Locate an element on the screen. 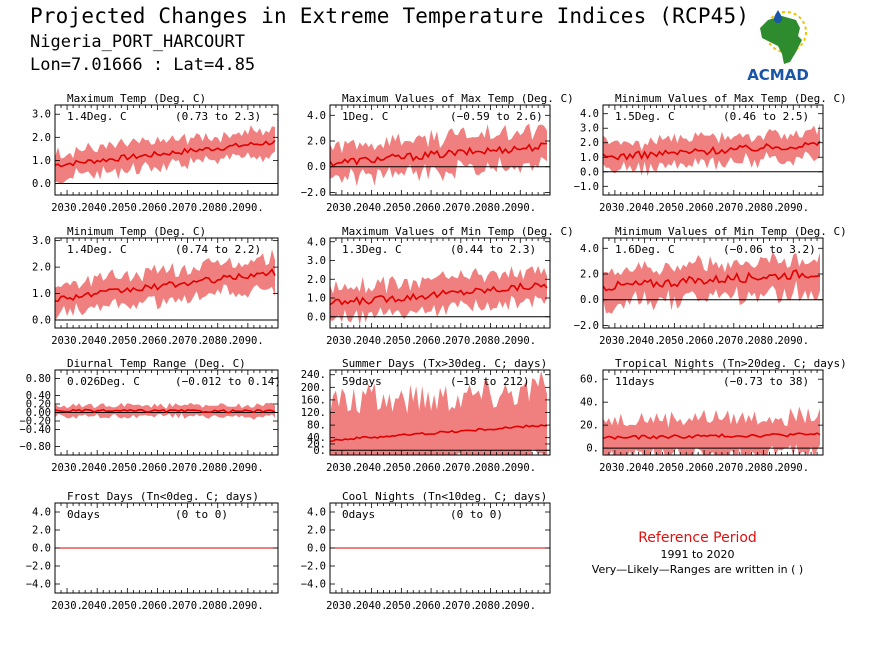 This screenshot has width=879, height=659. chart-title: Cool Nights (Tn<10deg. C; days) is located at coordinates (444, 496).